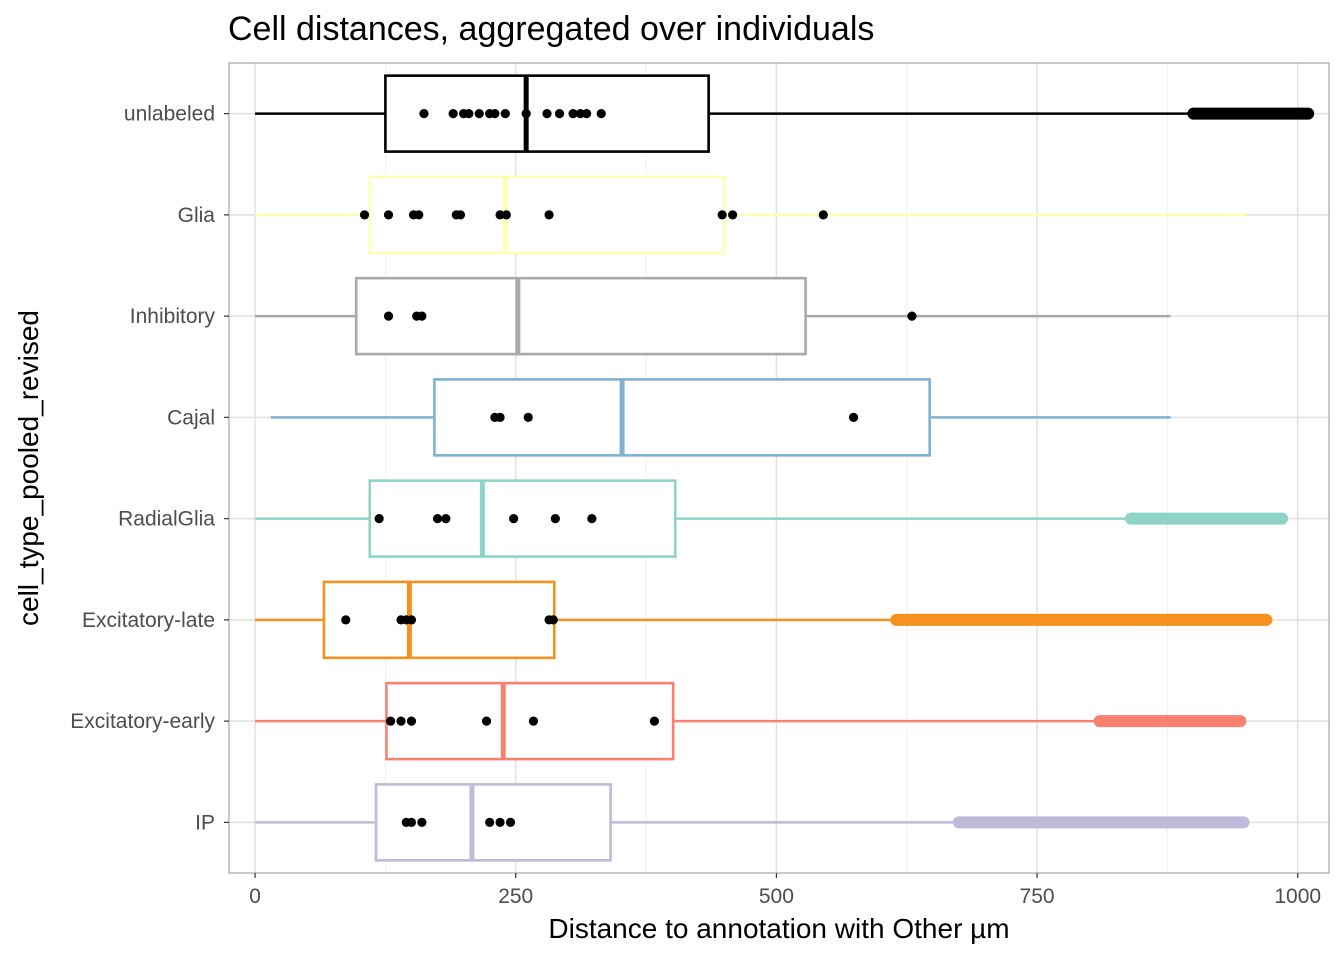 The image size is (1344, 960). I want to click on box-unlabeled, so click(785, 113).